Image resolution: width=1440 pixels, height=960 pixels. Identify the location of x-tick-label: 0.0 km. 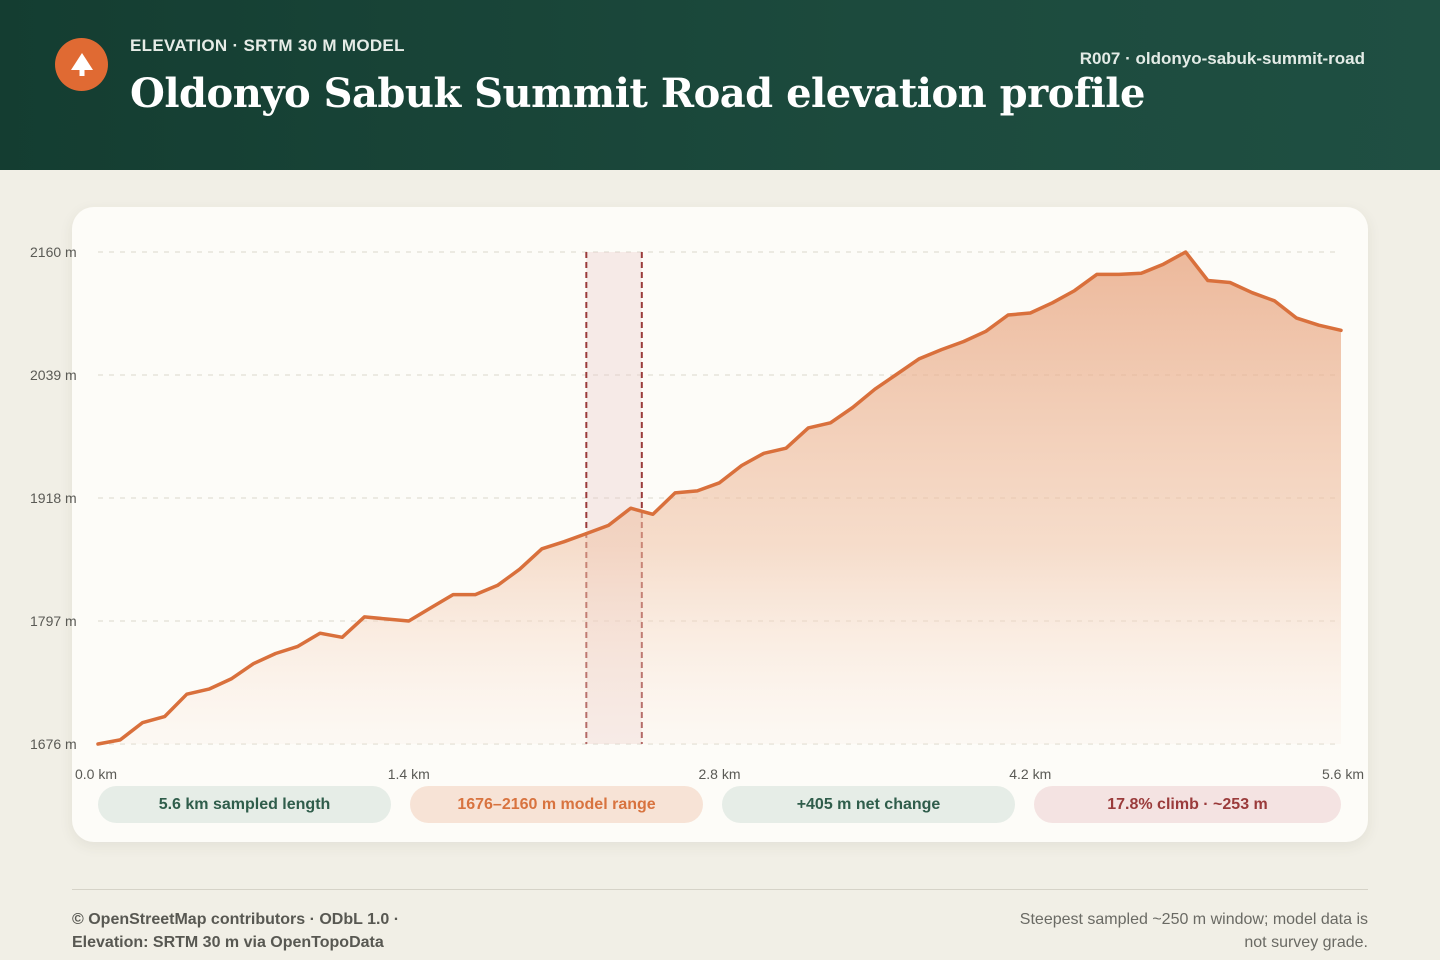
(96, 774).